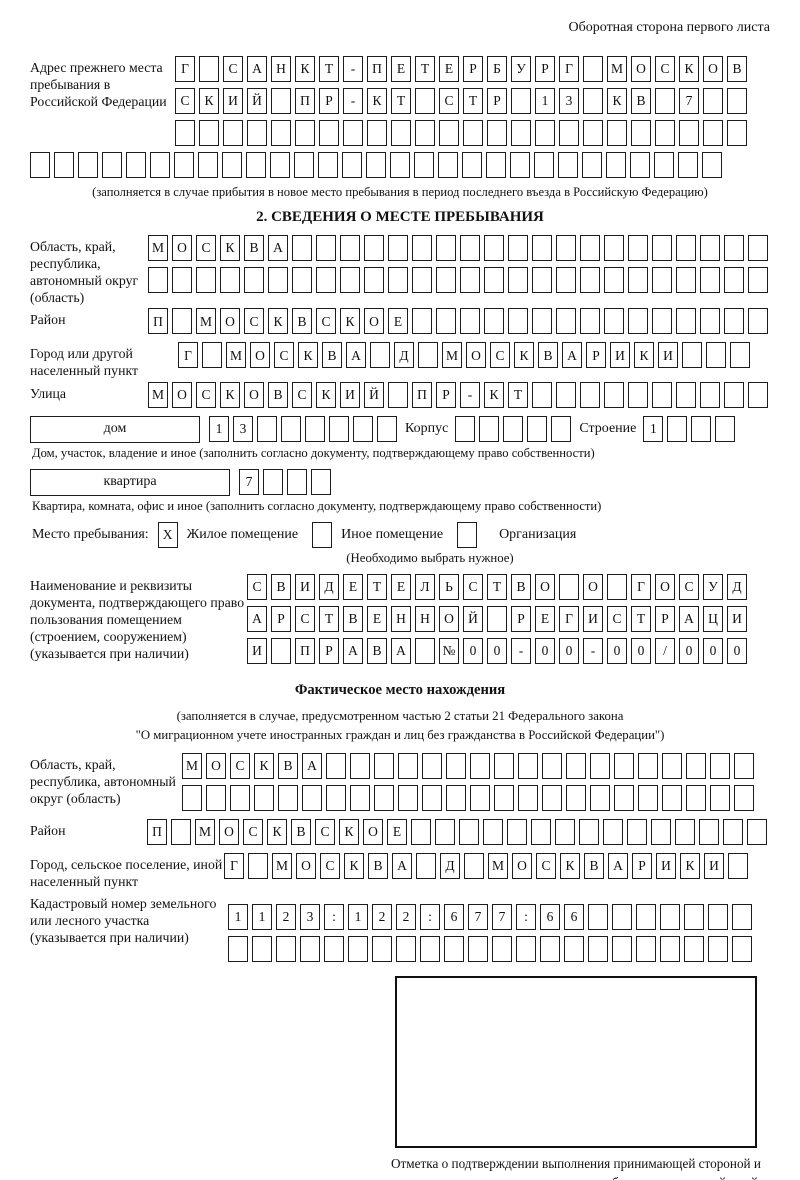 The image size is (800, 1180). Describe the element at coordinates (467, 534) in the screenshot. I see `checkbox-organizatsiya` at that location.